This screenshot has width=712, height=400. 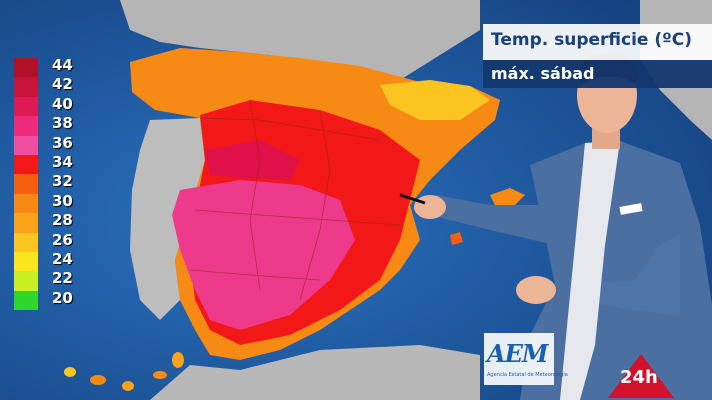 I want to click on pocket-square, so click(x=631, y=209).